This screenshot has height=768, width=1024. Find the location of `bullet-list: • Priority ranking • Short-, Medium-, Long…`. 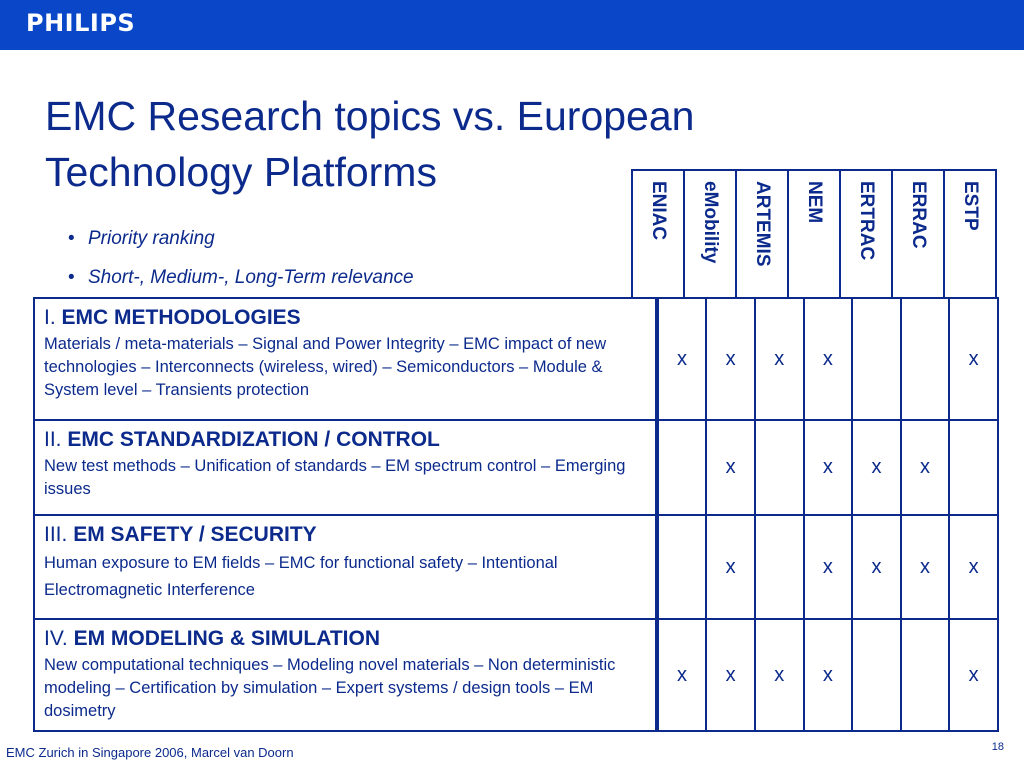

bullet-list: • Priority ranking • Short-, Medium-, Long… is located at coordinates (241, 258).